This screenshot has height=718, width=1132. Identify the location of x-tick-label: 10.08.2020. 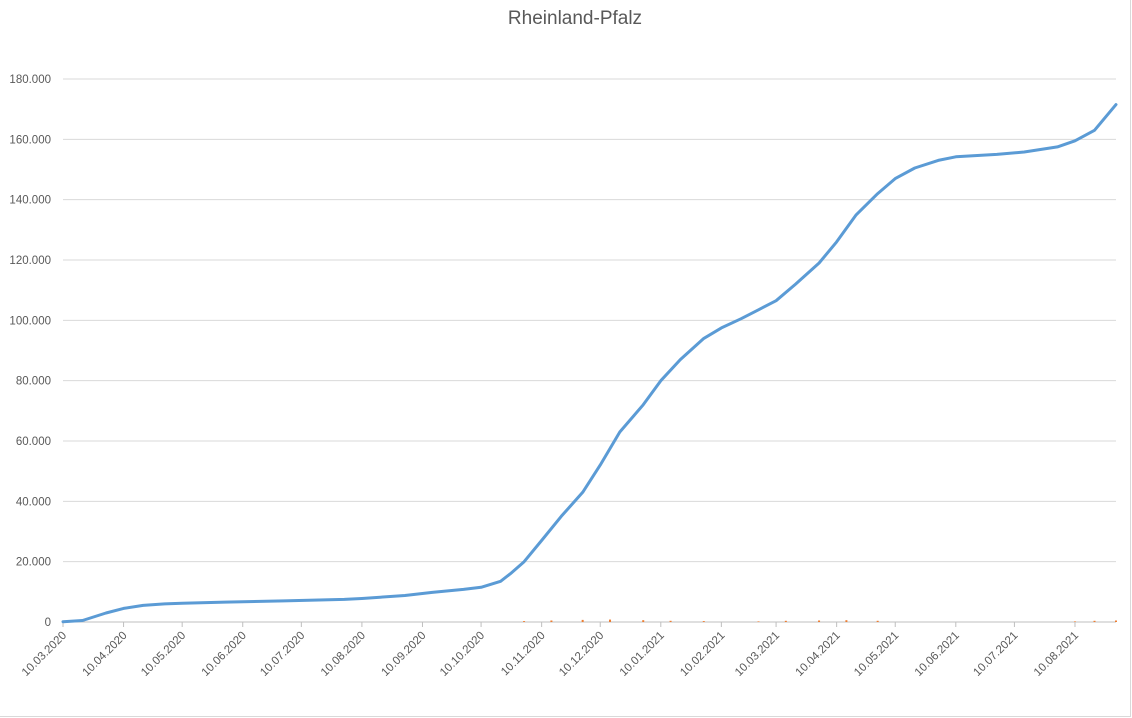
(343, 654).